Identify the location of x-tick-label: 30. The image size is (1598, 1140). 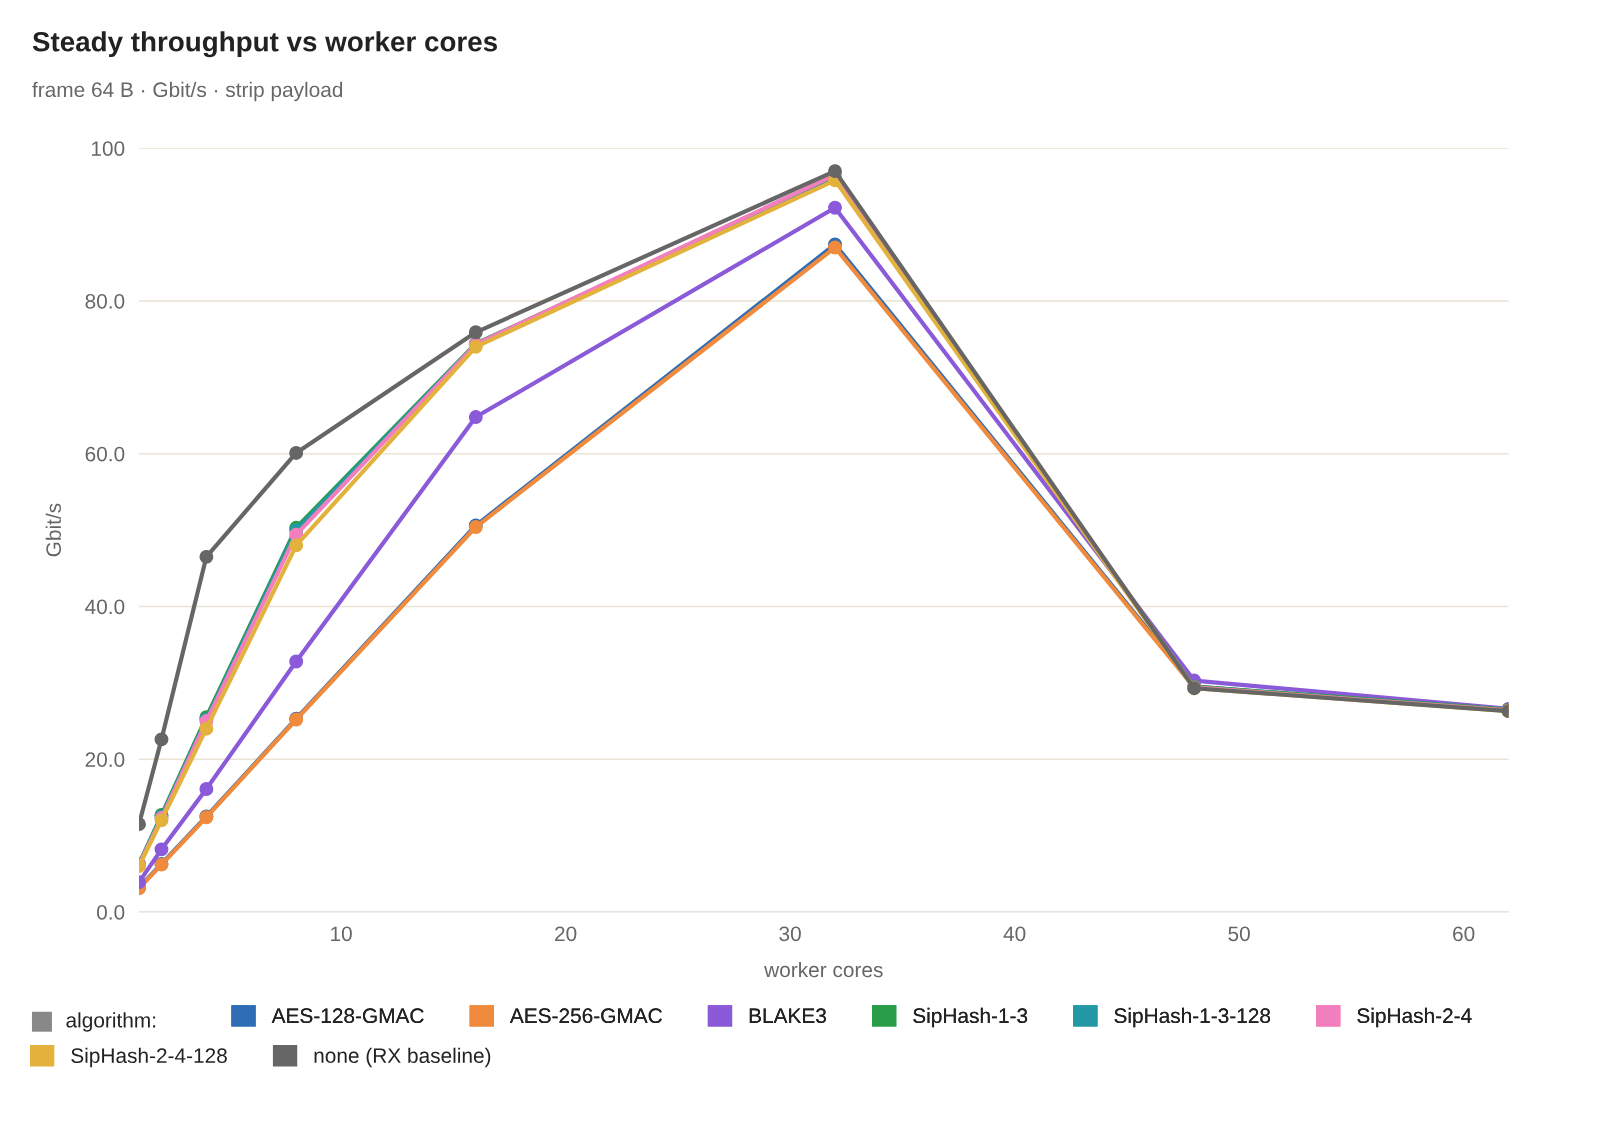
(790, 934).